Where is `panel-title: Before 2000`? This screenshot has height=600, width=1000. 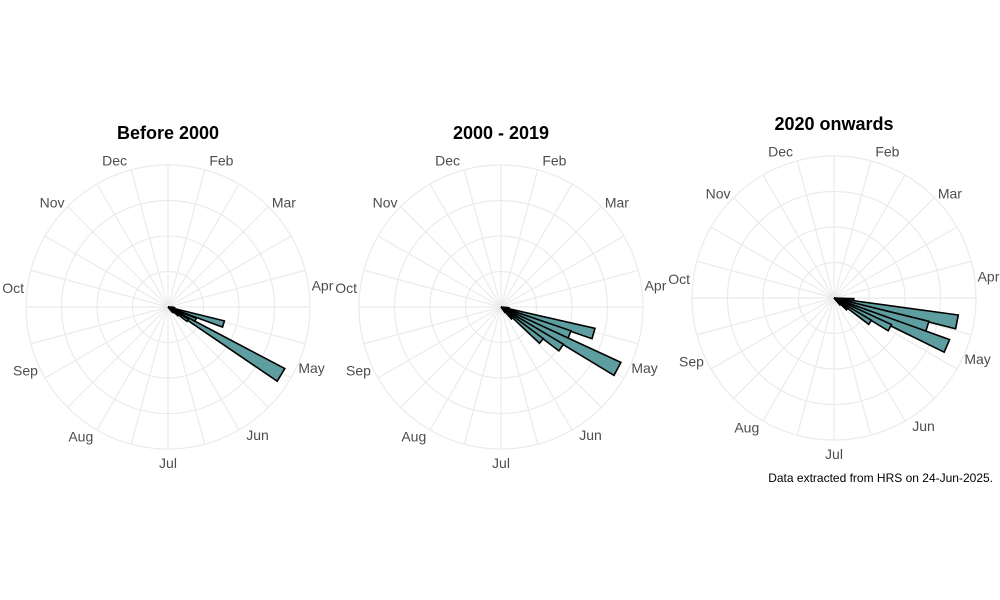
panel-title: Before 2000 is located at coordinates (168, 133).